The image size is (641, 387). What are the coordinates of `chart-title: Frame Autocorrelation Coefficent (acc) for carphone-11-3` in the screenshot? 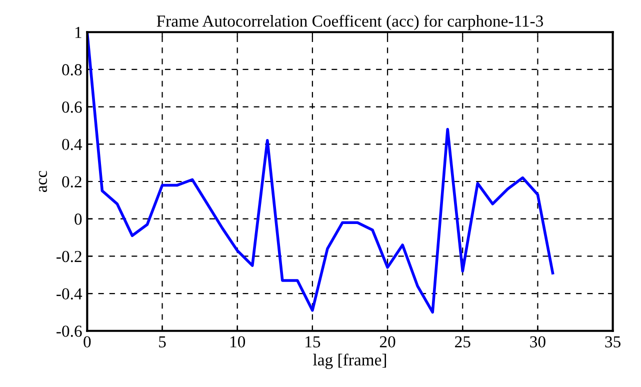 It's located at (349, 22).